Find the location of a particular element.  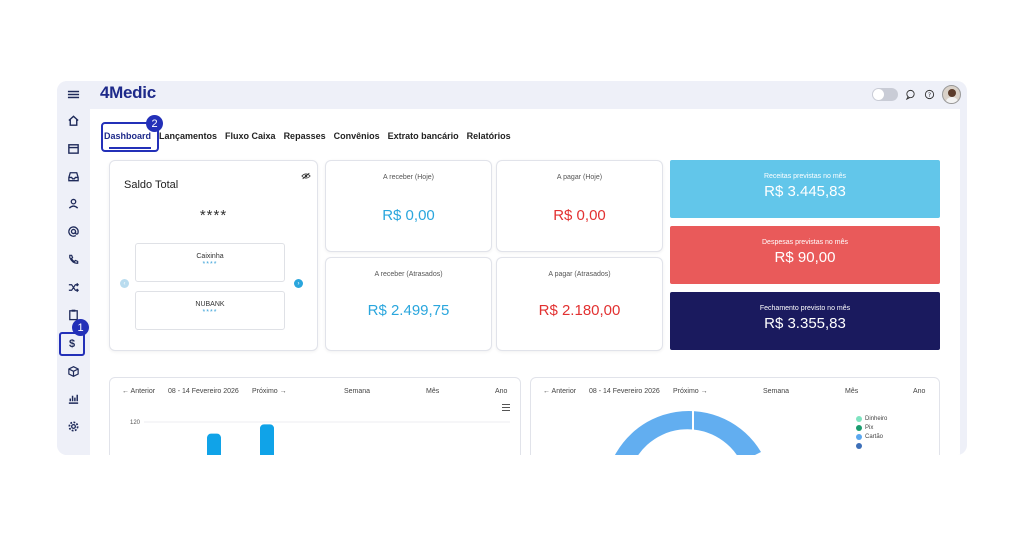

avatar is located at coordinates (951, 94).